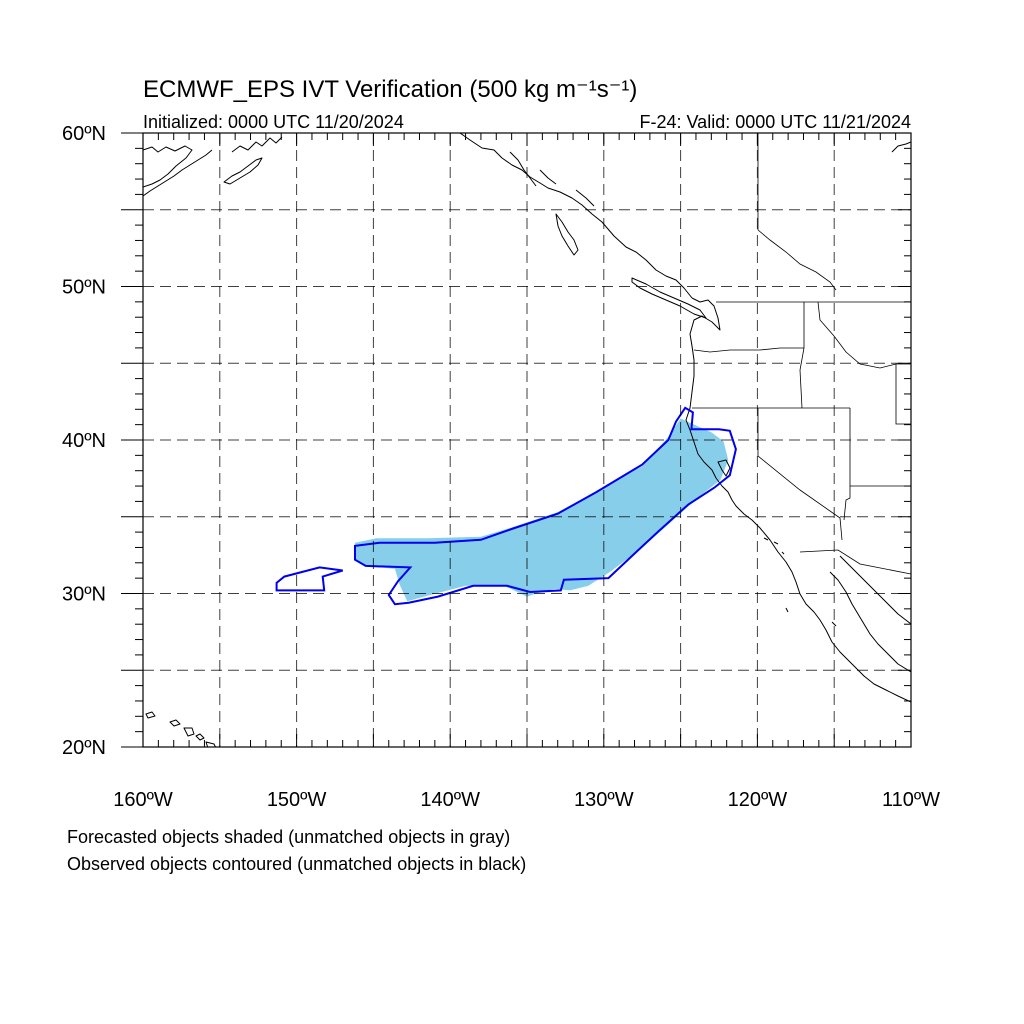 This screenshot has width=1024, height=1024. Describe the element at coordinates (903, 394) in the screenshot. I see `montana-border` at that location.